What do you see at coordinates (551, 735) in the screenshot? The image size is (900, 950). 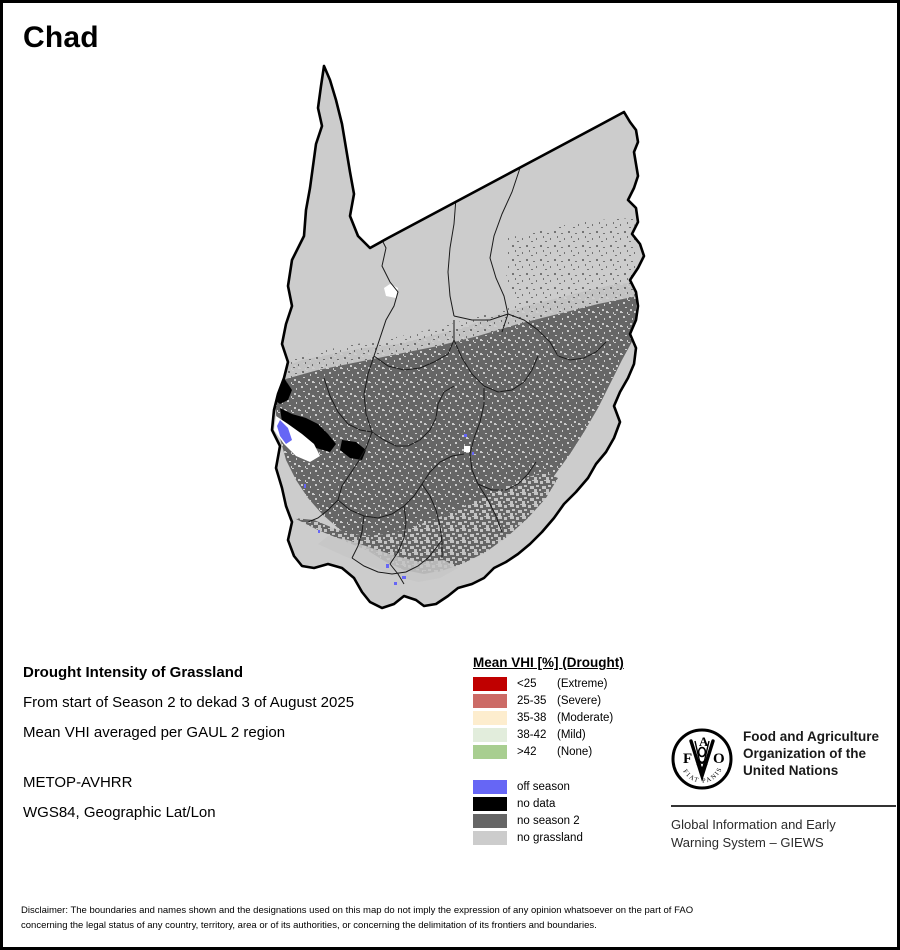 I see `legend-label-mild: 38-42 (Mild)` at bounding box center [551, 735].